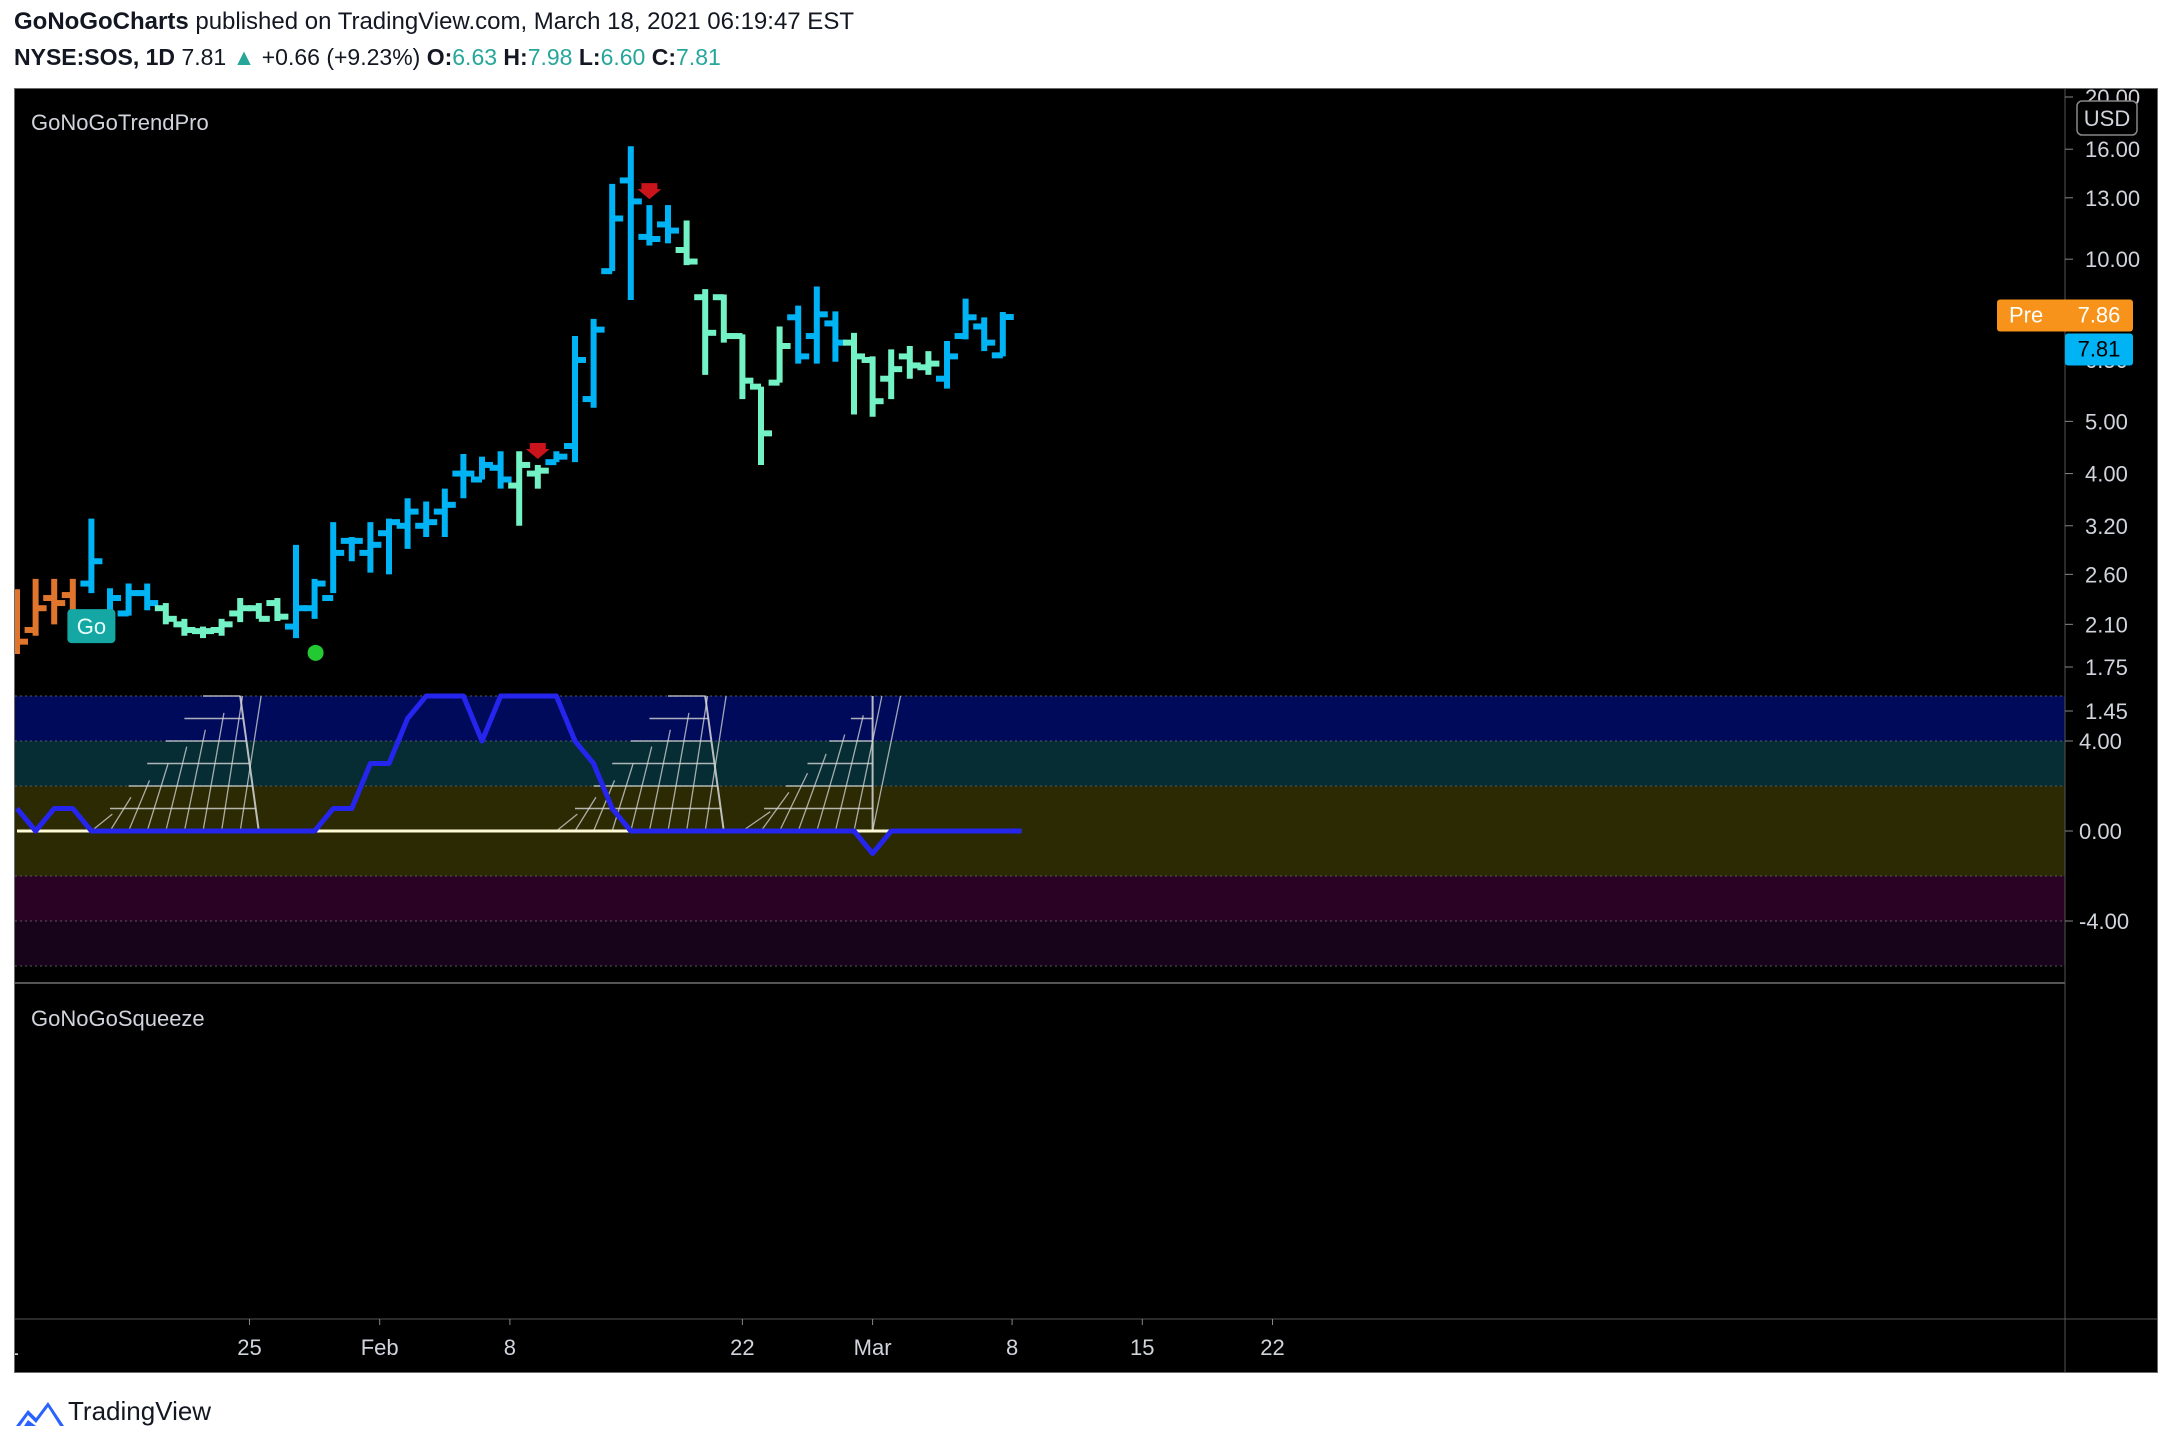 The image size is (2172, 1448). What do you see at coordinates (249, 1347) in the screenshot?
I see `time-tick-label: 25` at bounding box center [249, 1347].